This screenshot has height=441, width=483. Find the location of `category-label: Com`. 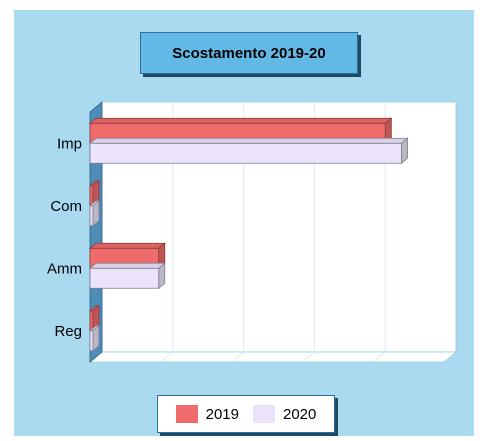

category-label: Com is located at coordinates (66, 206).